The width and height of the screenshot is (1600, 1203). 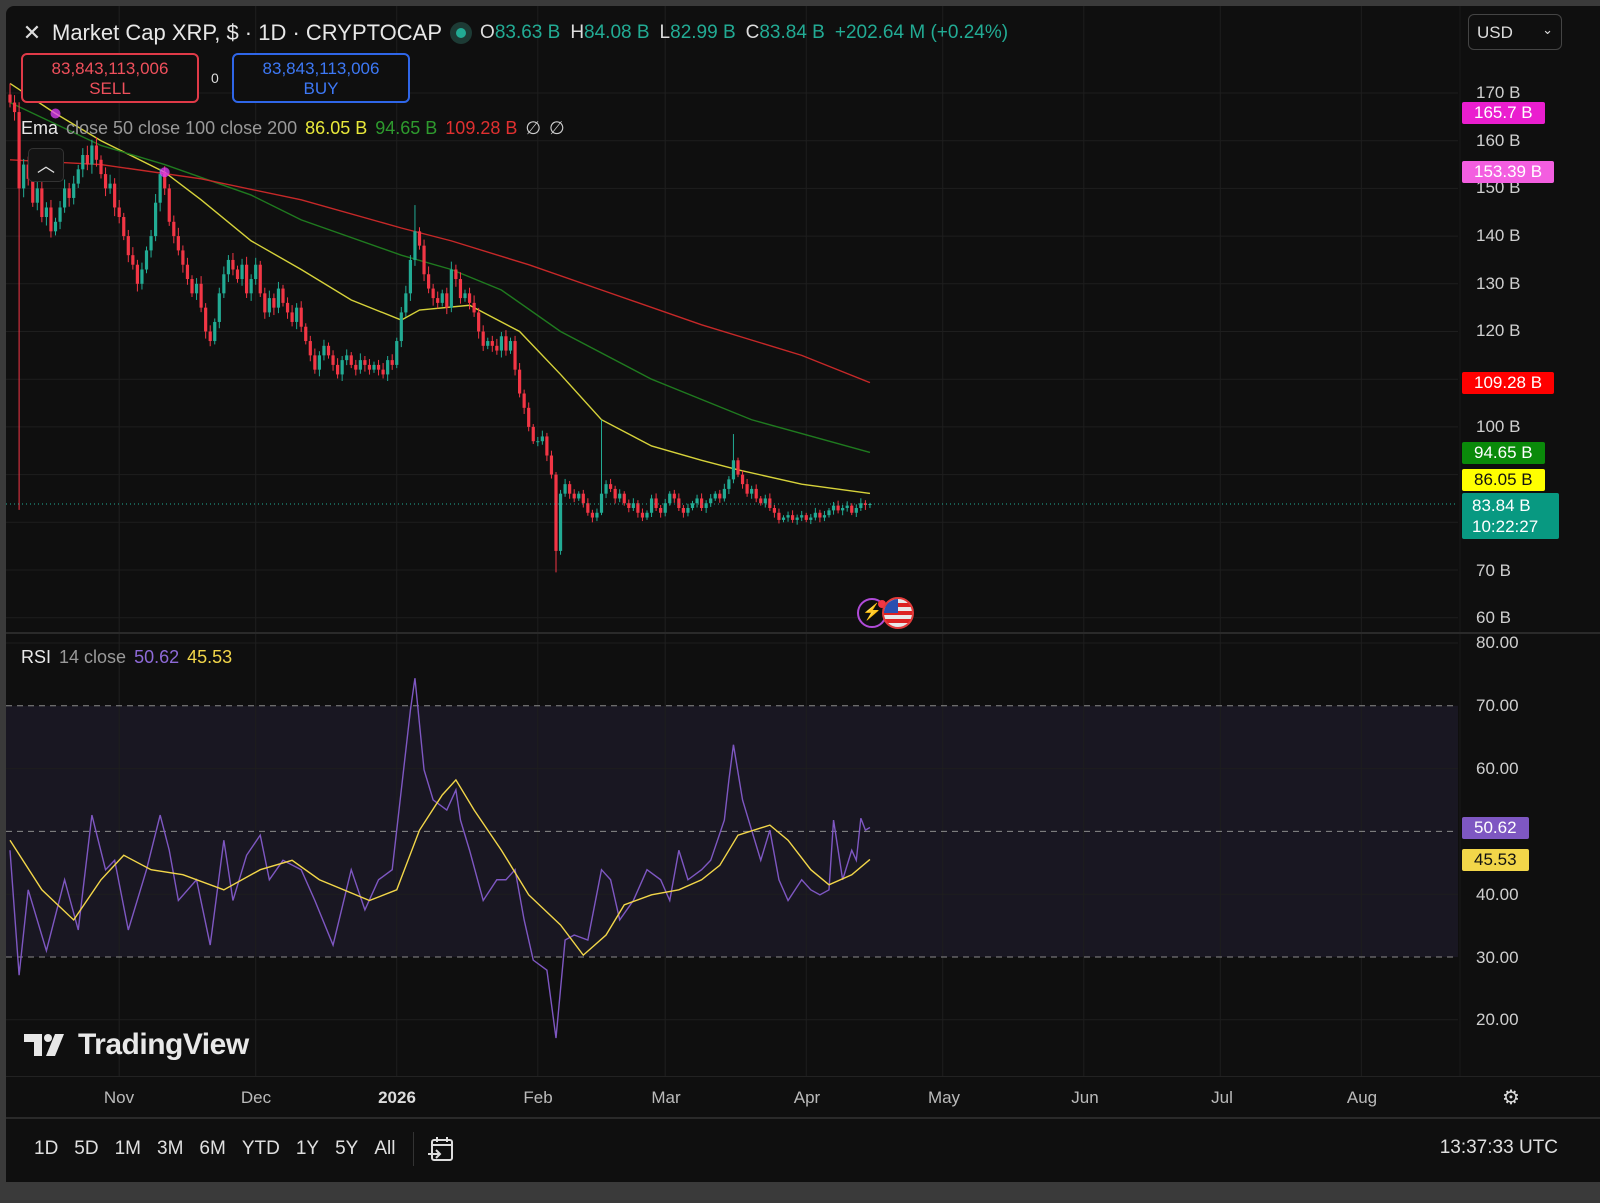 What do you see at coordinates (86, 1148) in the screenshot?
I see `range-5d-button: 5D` at bounding box center [86, 1148].